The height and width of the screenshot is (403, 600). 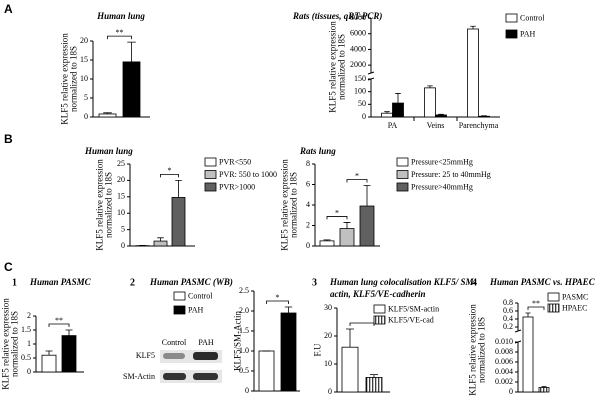 I want to click on blot-row-label: SM-Actin, so click(x=139, y=376).